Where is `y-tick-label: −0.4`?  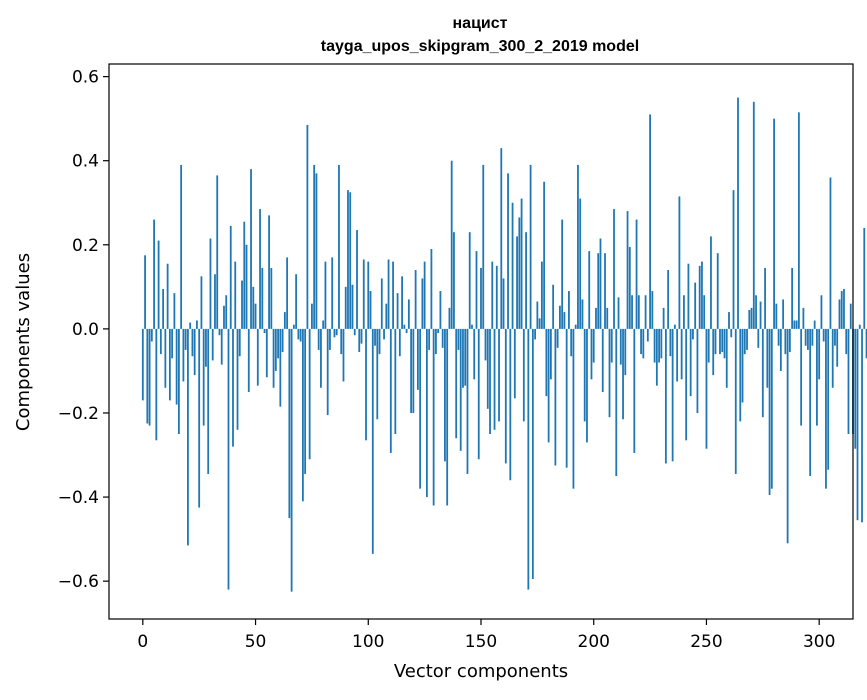 y-tick-label: −0.4 is located at coordinates (78, 498).